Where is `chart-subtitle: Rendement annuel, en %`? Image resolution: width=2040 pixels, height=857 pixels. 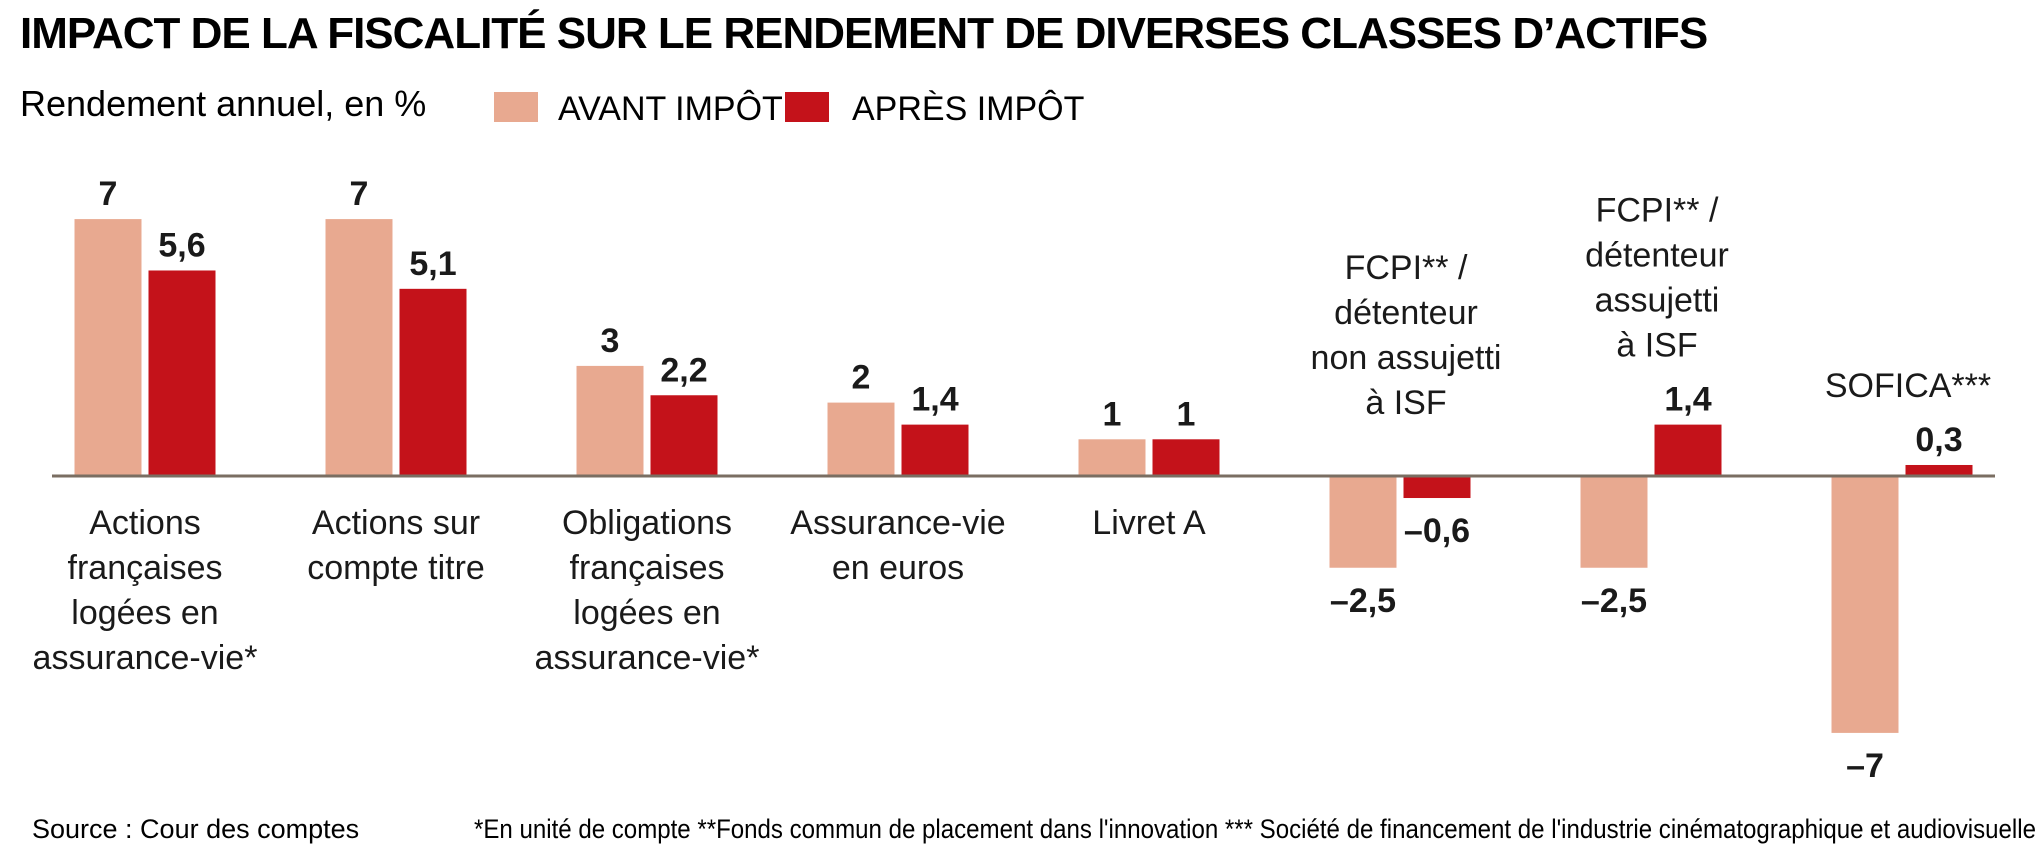
chart-subtitle: Rendement annuel, en % is located at coordinates (223, 103).